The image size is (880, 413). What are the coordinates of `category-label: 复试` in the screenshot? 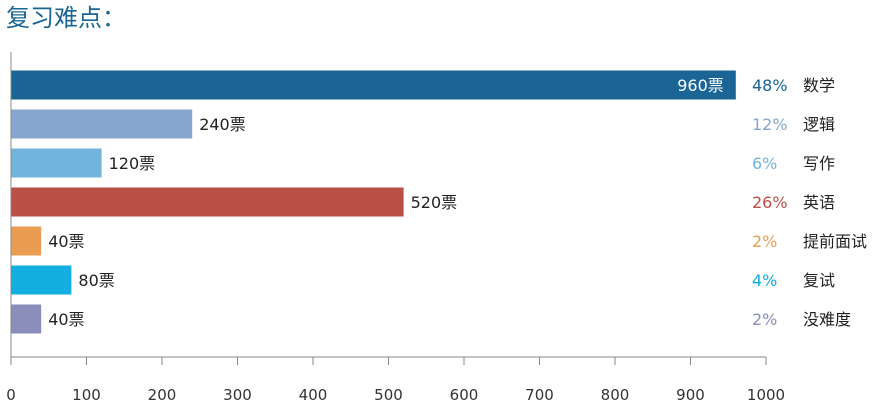 It's located at (819, 280).